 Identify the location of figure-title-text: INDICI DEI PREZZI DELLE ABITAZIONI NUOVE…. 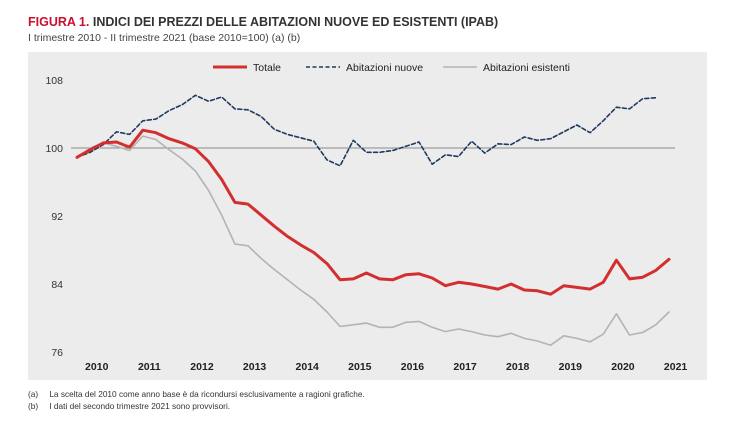
(295, 22).